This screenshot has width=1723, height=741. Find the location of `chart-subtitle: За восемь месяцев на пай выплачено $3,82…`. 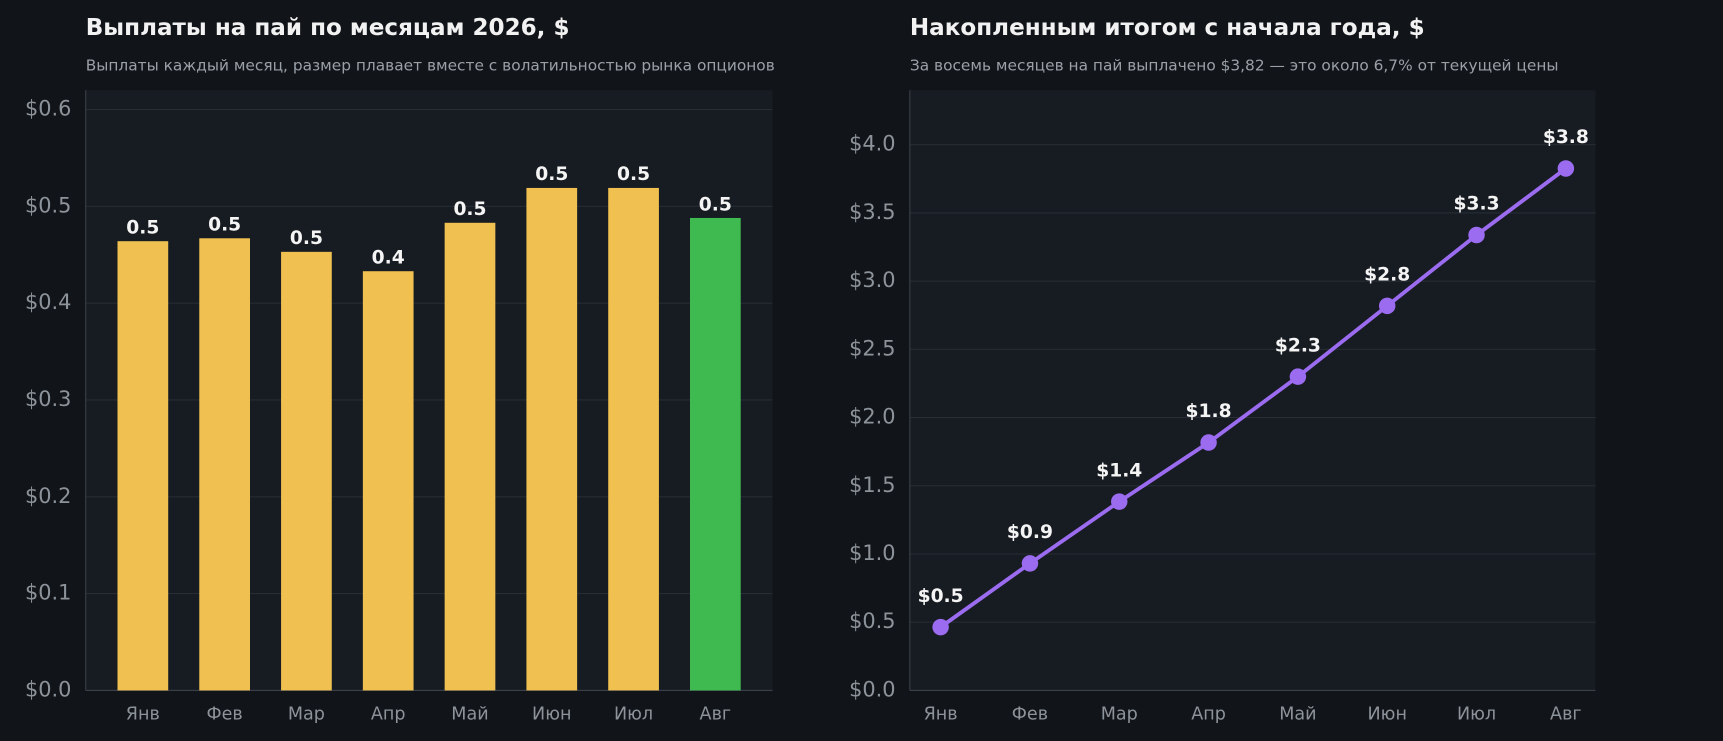

chart-subtitle: За восемь месяцев на пай выплачено $3,82… is located at coordinates (1234, 65).